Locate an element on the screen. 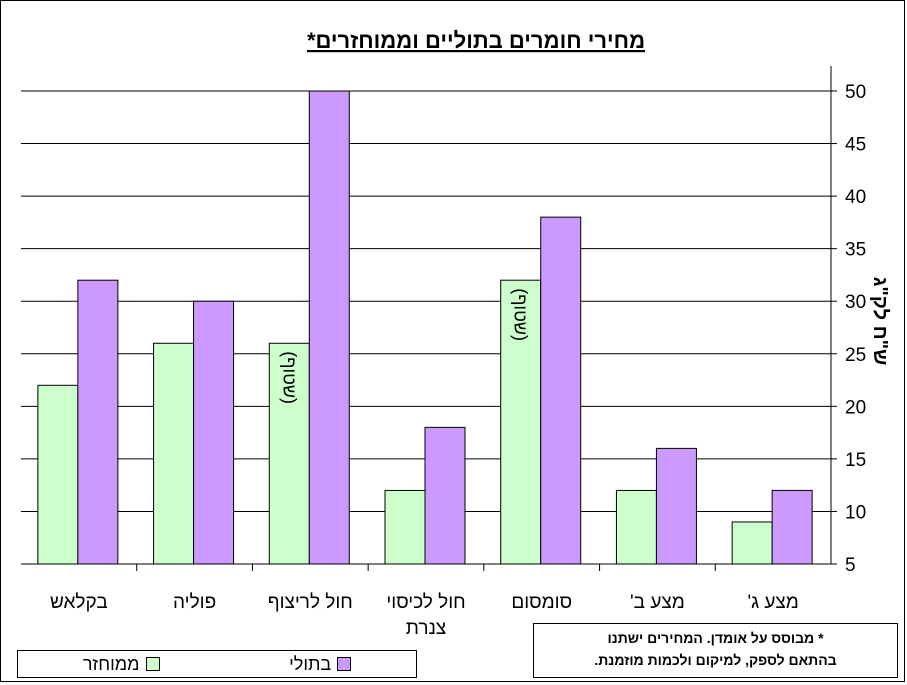  x-category-label: בקלאש is located at coordinates (79, 602).